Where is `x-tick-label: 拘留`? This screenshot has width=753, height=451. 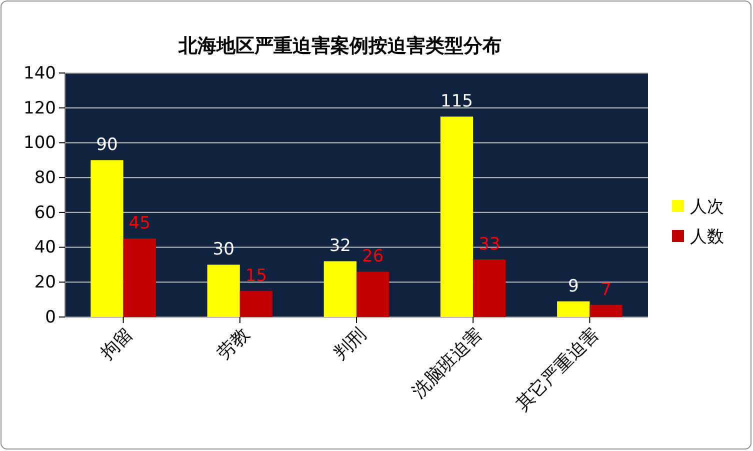 x-tick-label: 拘留 is located at coordinates (117, 344).